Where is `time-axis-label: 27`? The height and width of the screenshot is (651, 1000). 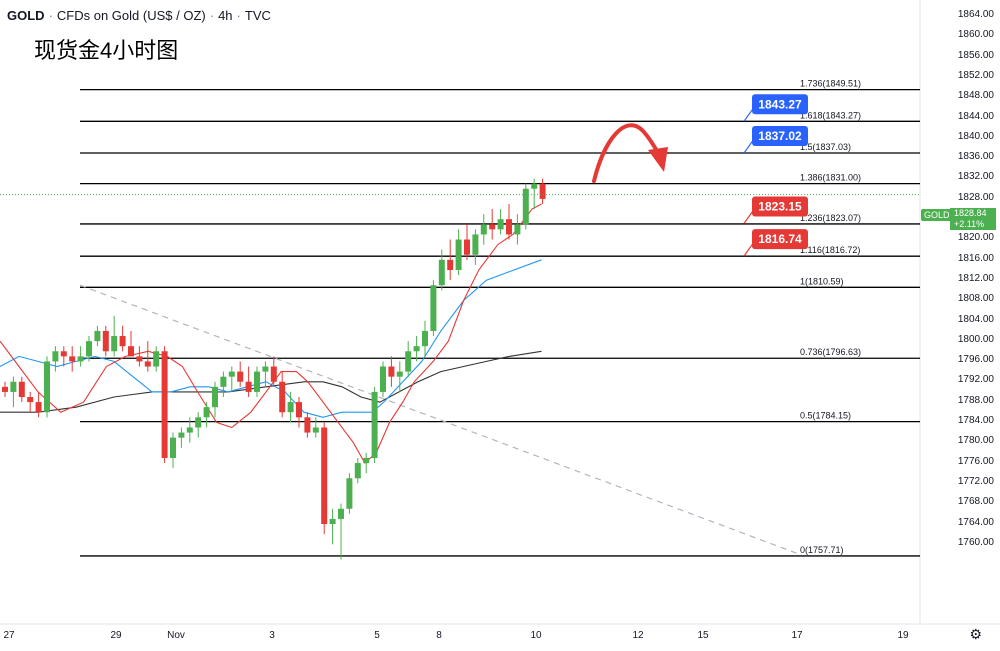 time-axis-label: 27 is located at coordinates (9, 635).